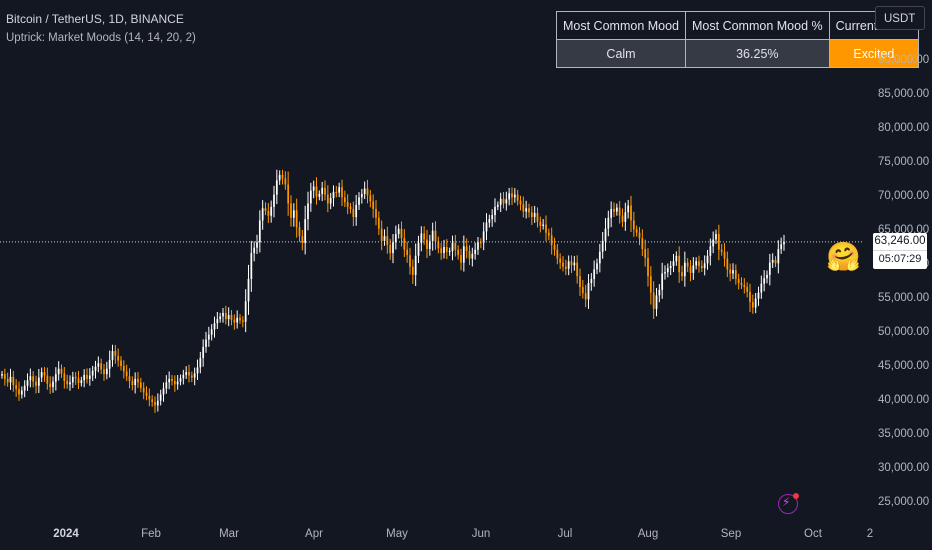 This screenshot has height=550, width=932. What do you see at coordinates (95, 19) in the screenshot?
I see `symbol-title: Bitcoin / TetherUS, 1D, BINANCE` at bounding box center [95, 19].